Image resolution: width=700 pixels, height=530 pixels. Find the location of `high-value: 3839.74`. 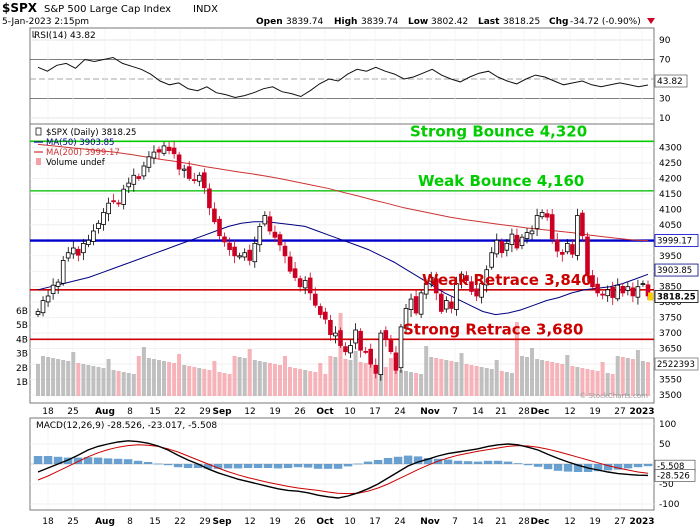

high-value: 3839.74 is located at coordinates (379, 22).